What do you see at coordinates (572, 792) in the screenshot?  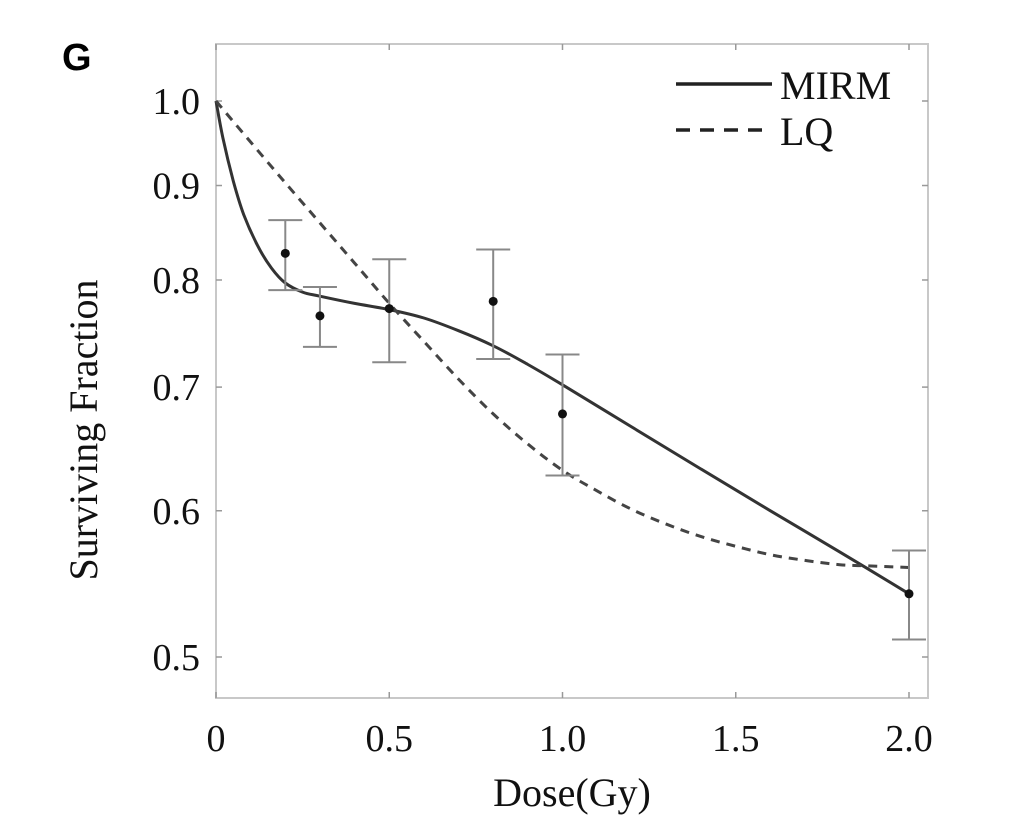 I see `x-axis-title: Dose(Gy)` at bounding box center [572, 792].